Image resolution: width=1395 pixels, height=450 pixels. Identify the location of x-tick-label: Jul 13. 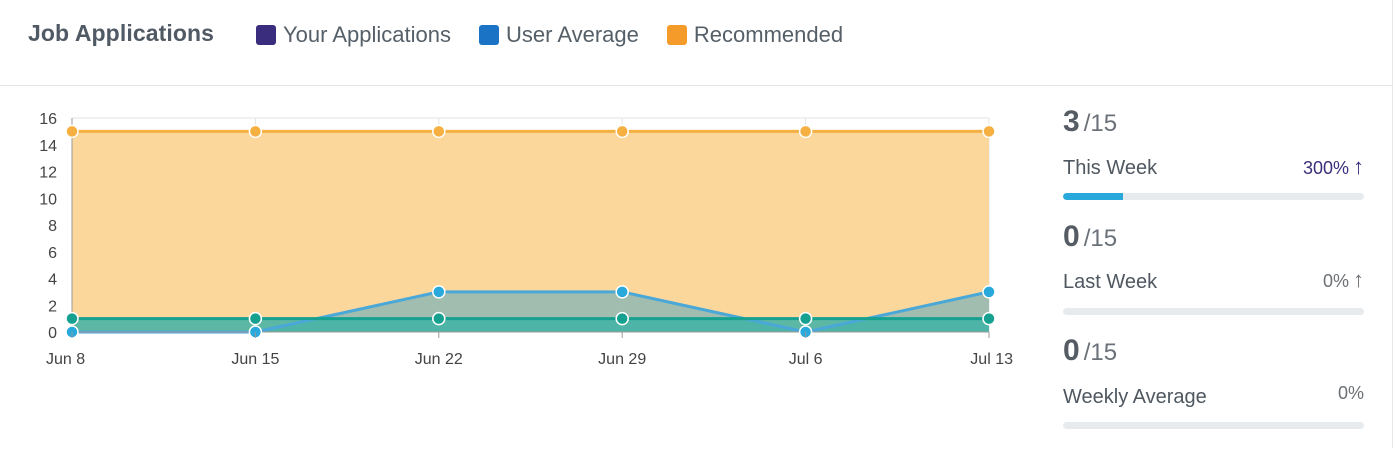
(991, 359).